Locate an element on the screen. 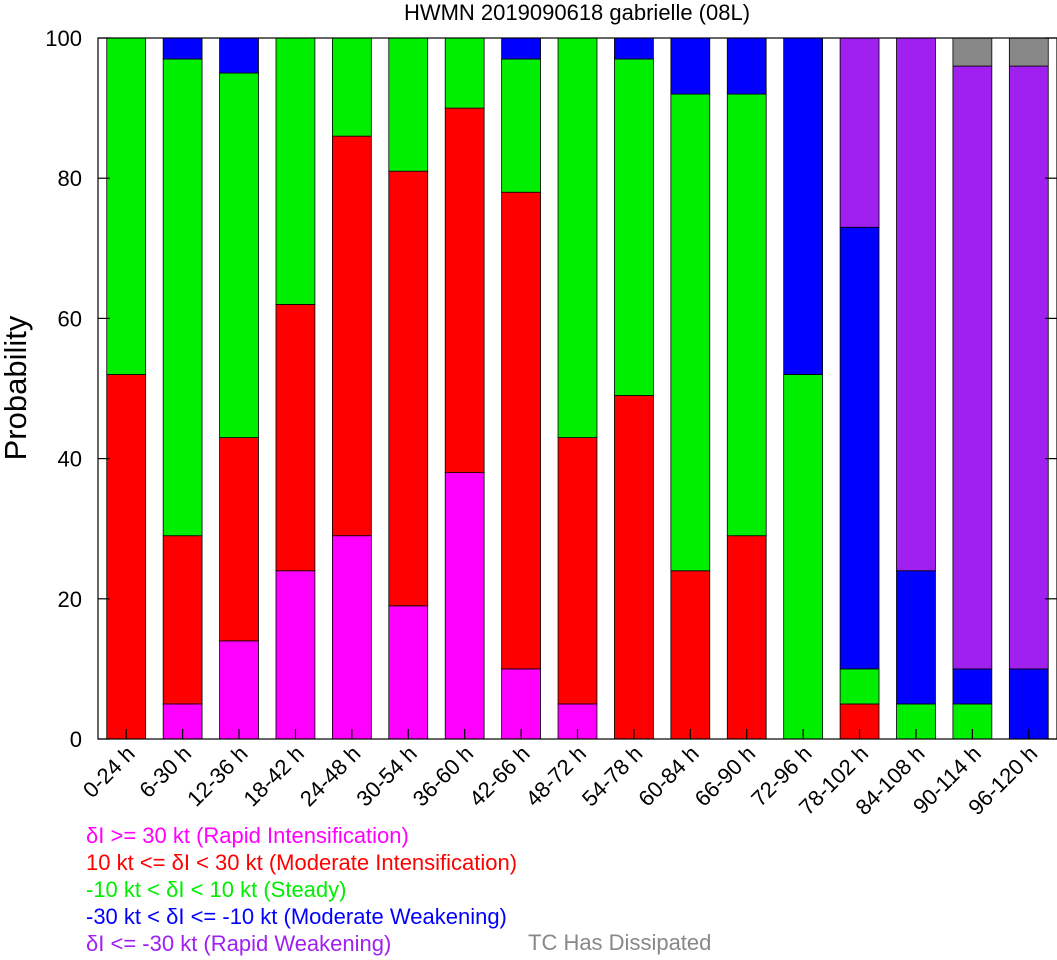  x-tick-label: 12-36 h is located at coordinates (217, 776).